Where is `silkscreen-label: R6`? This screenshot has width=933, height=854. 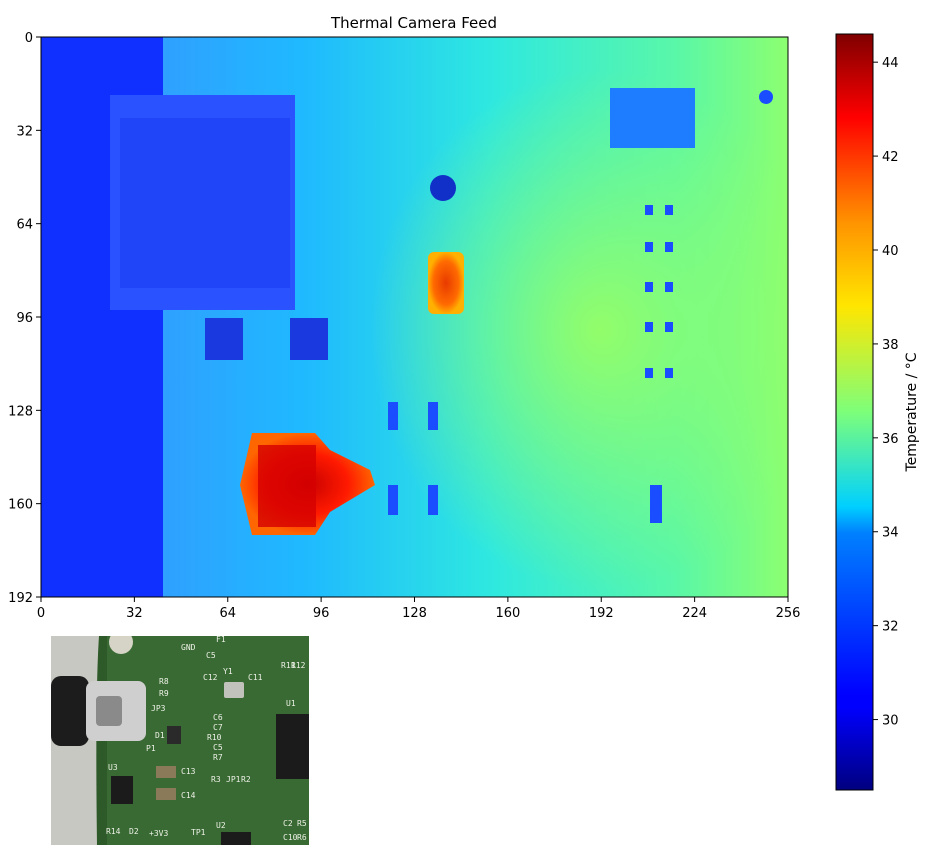
silkscreen-label: R6 is located at coordinates (302, 837).